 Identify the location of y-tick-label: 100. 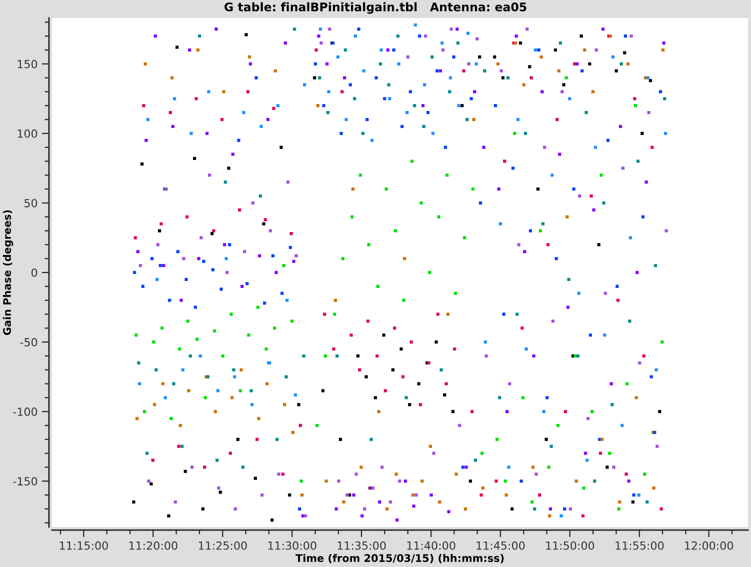
(28, 133).